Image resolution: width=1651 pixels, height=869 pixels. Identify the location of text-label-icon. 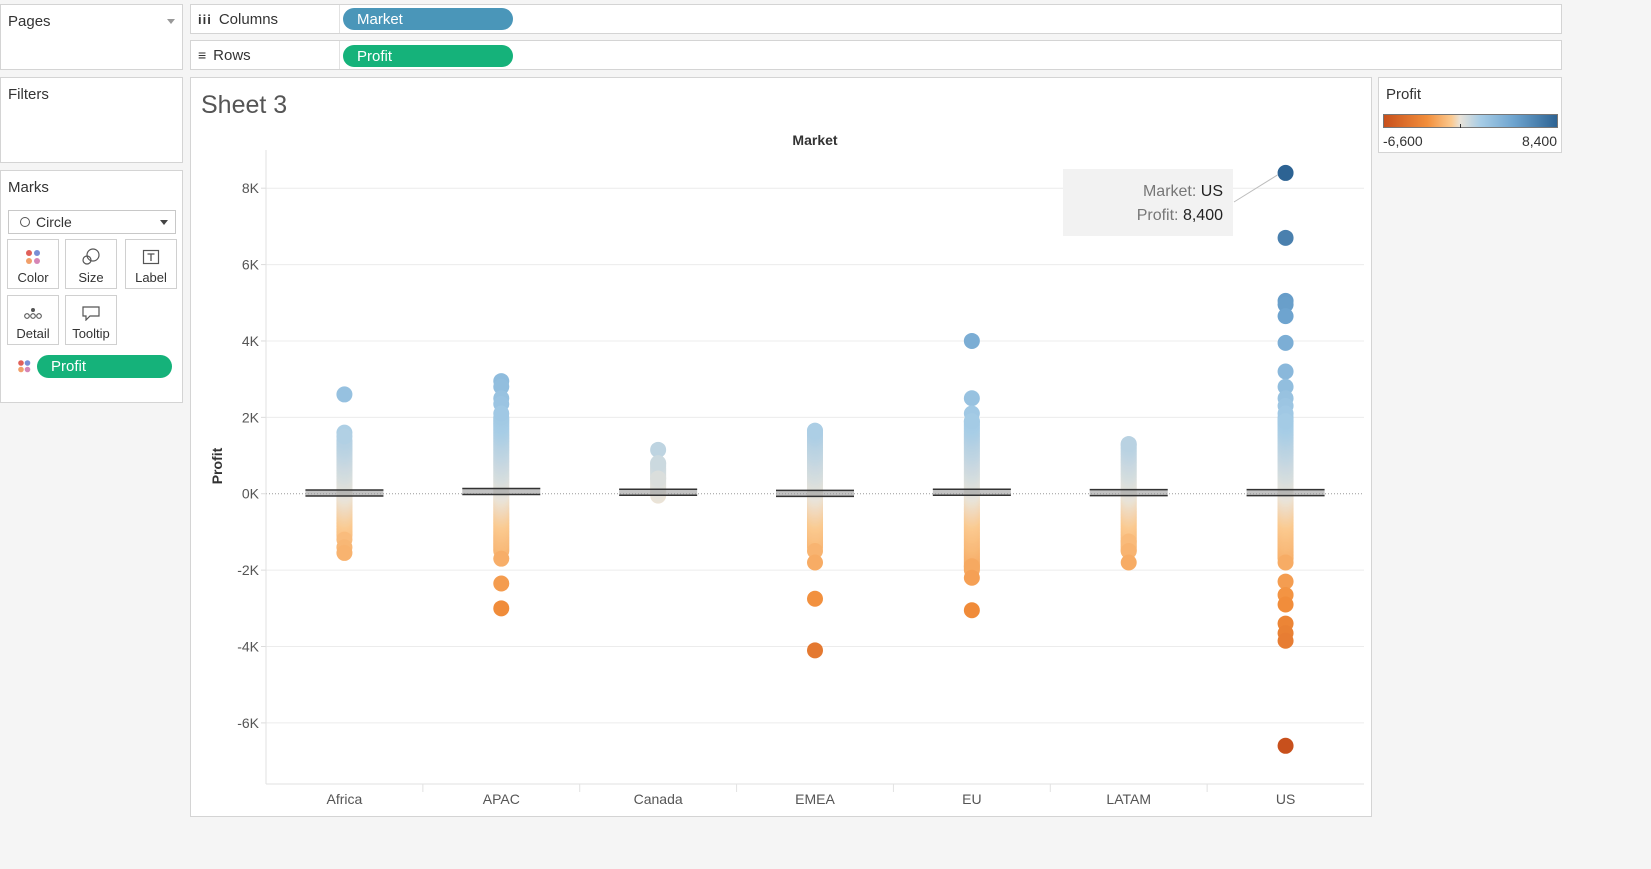
(151, 257).